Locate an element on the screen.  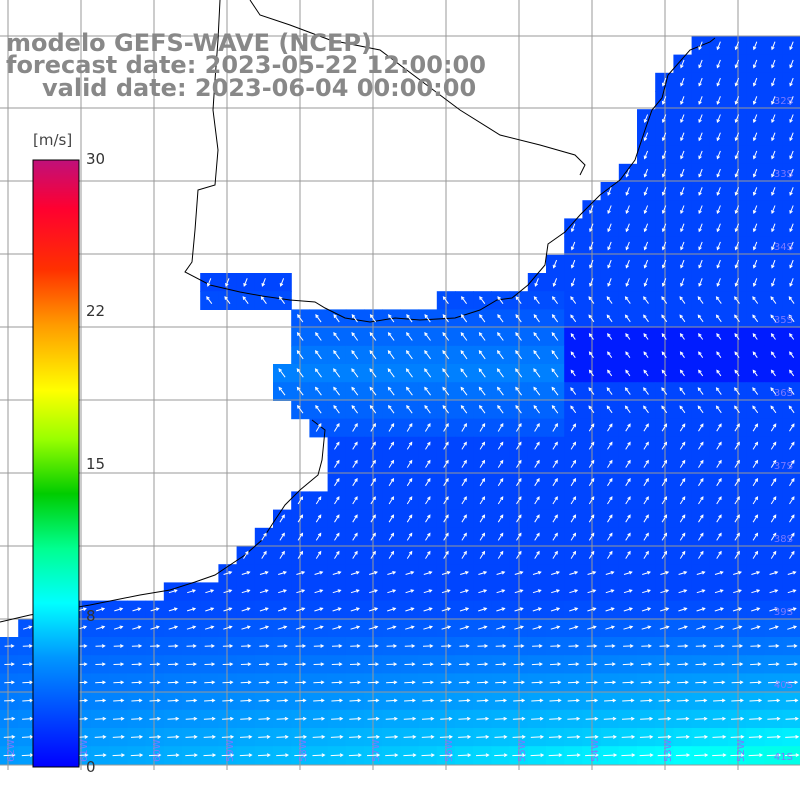
longitude-label: 60W is located at coordinates (157, 750).